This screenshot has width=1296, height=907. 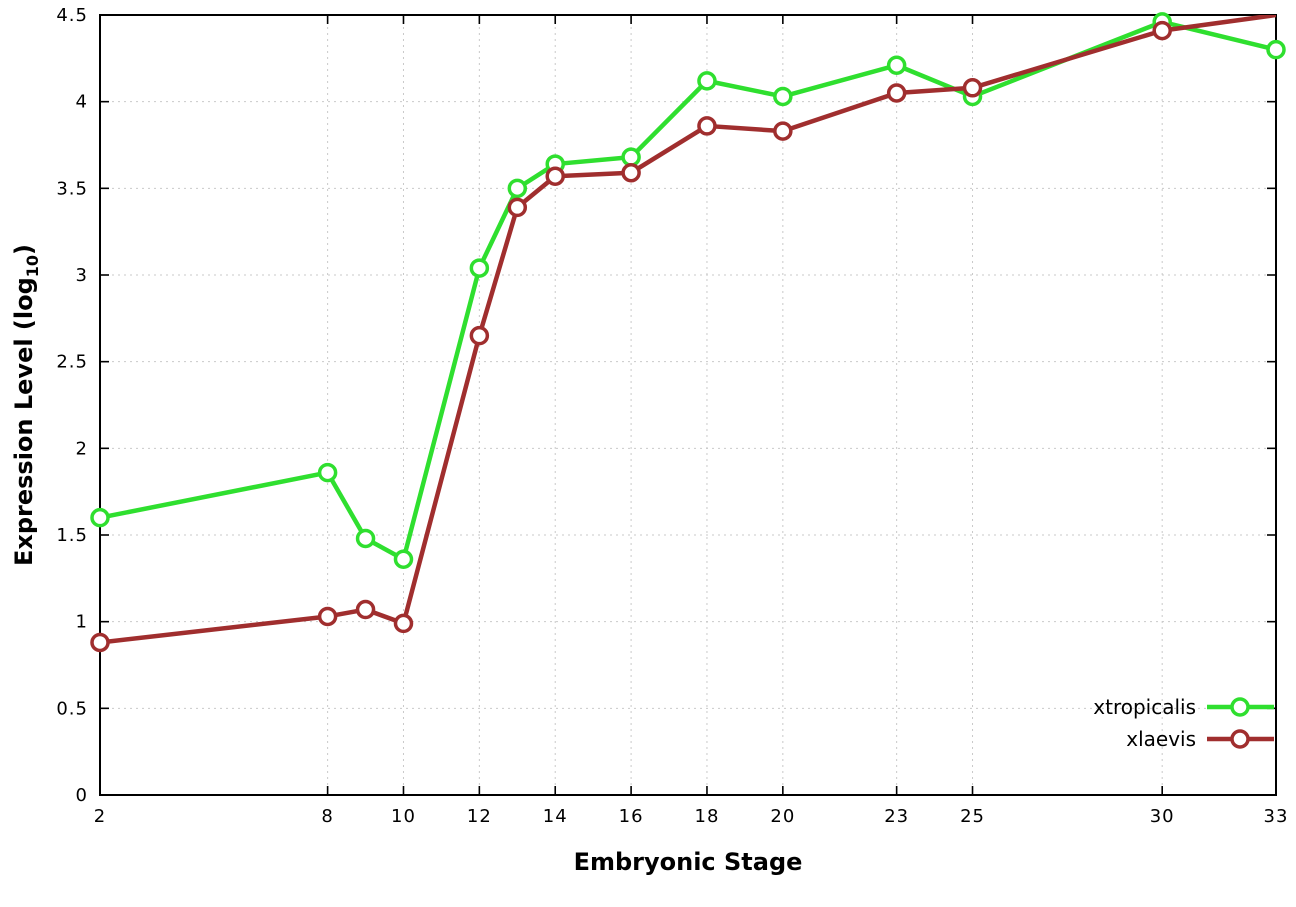 What do you see at coordinates (82, 795) in the screenshot?
I see `y-tick-label: 0` at bounding box center [82, 795].